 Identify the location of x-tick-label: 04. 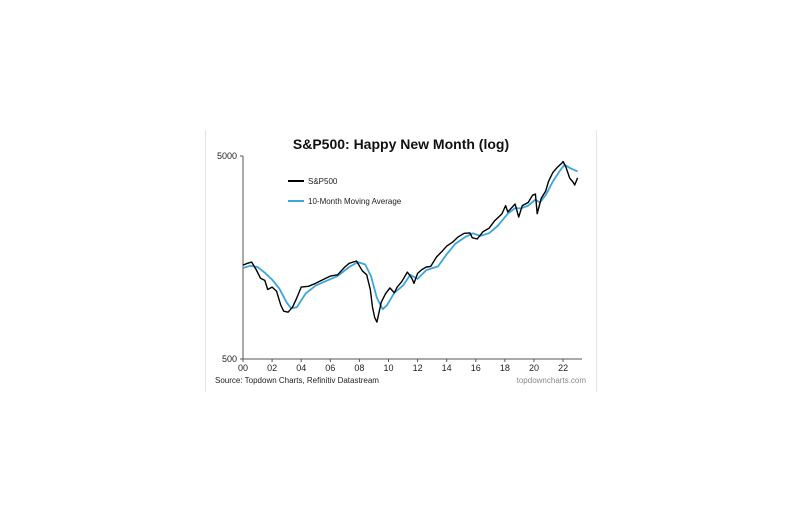
(301, 368).